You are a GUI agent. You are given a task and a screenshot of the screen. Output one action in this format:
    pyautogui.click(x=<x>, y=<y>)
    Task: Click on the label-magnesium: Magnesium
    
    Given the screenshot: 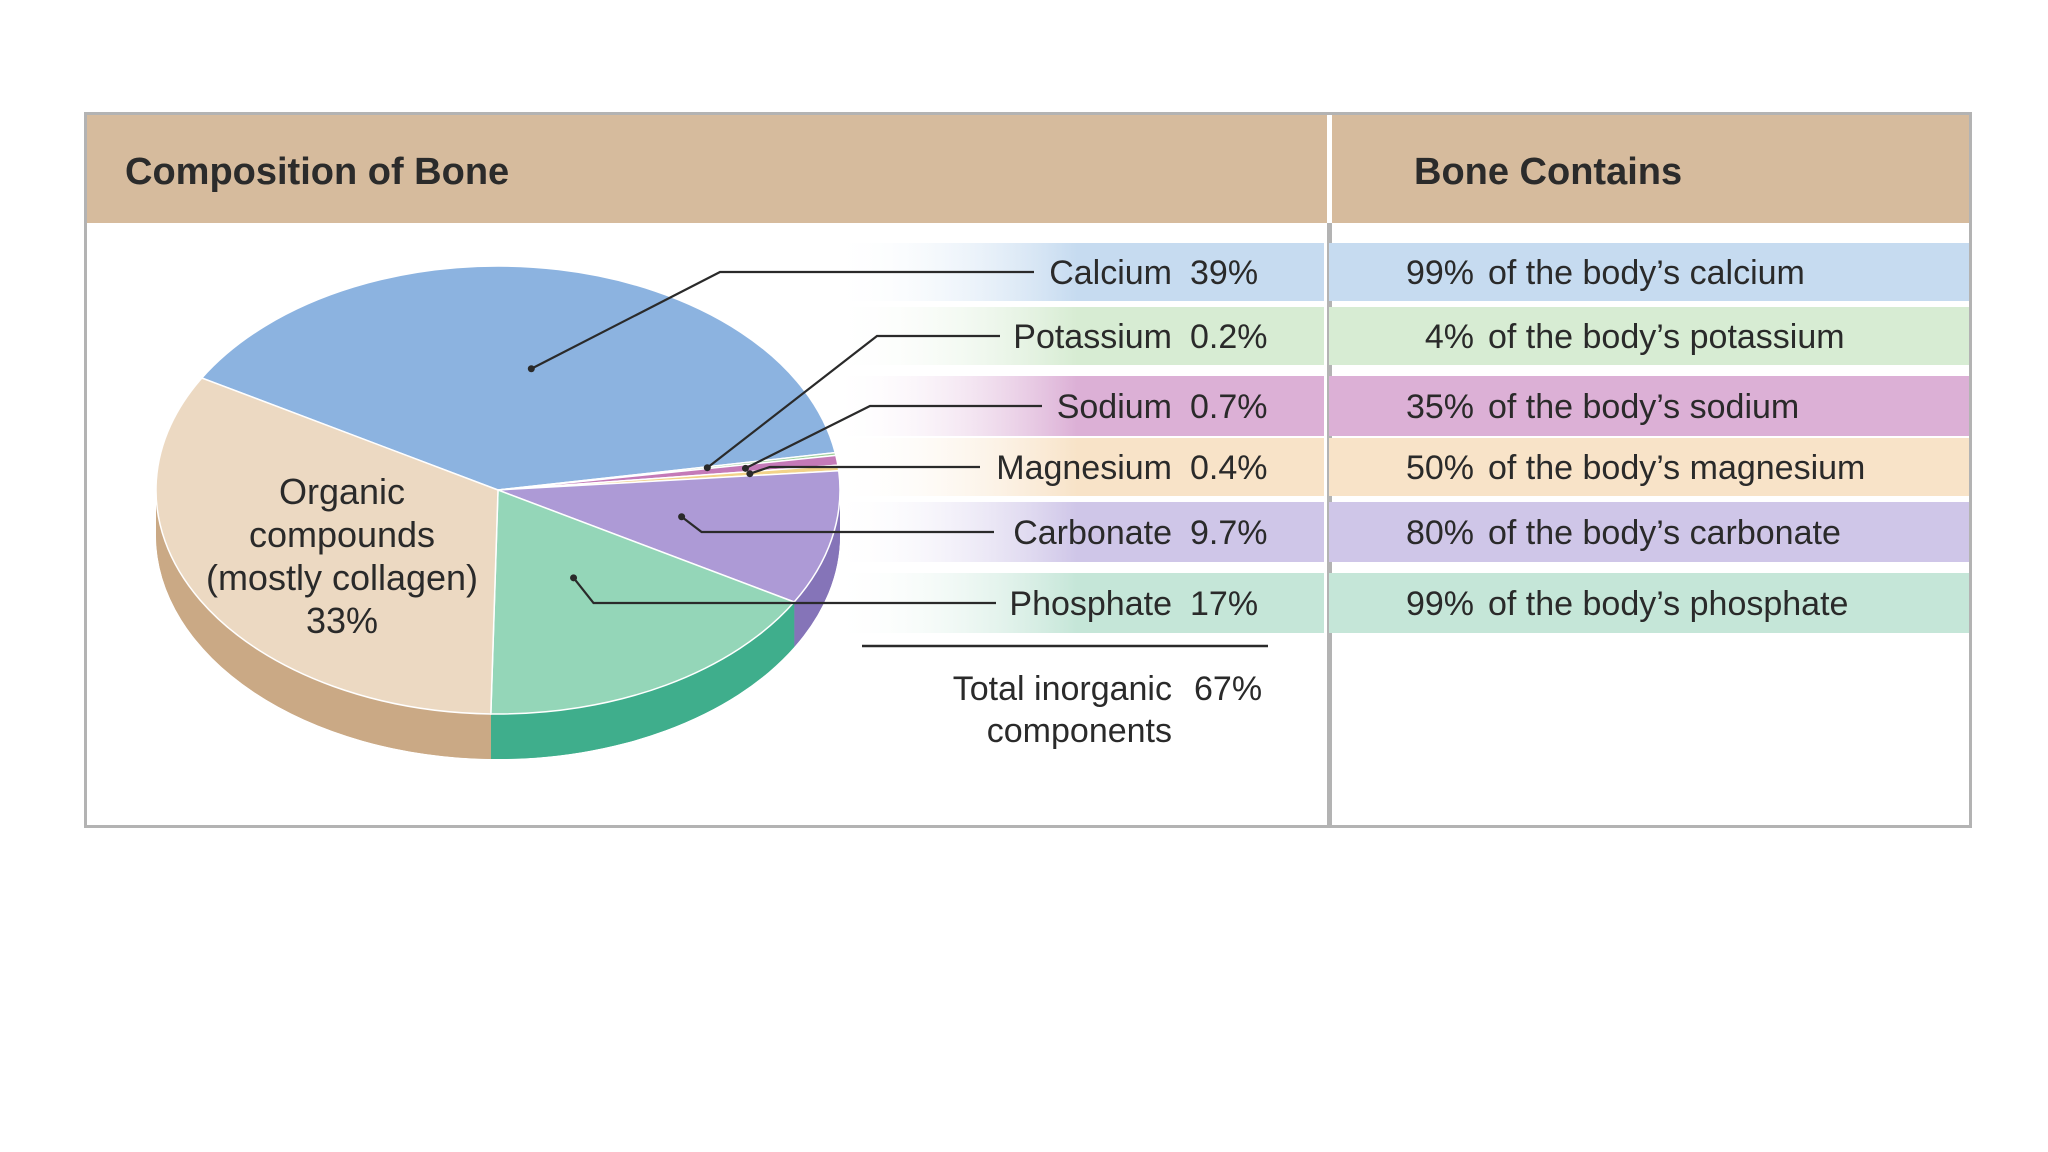 What is the action you would take?
    pyautogui.click(x=1084, y=468)
    